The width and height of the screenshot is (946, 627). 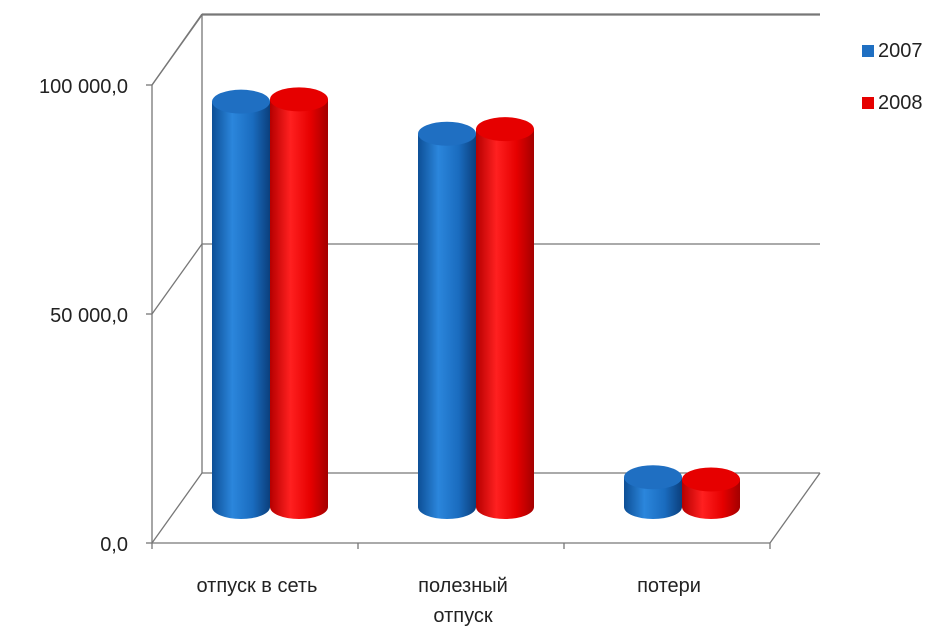 I want to click on legend-label: 2008, so click(x=900, y=103).